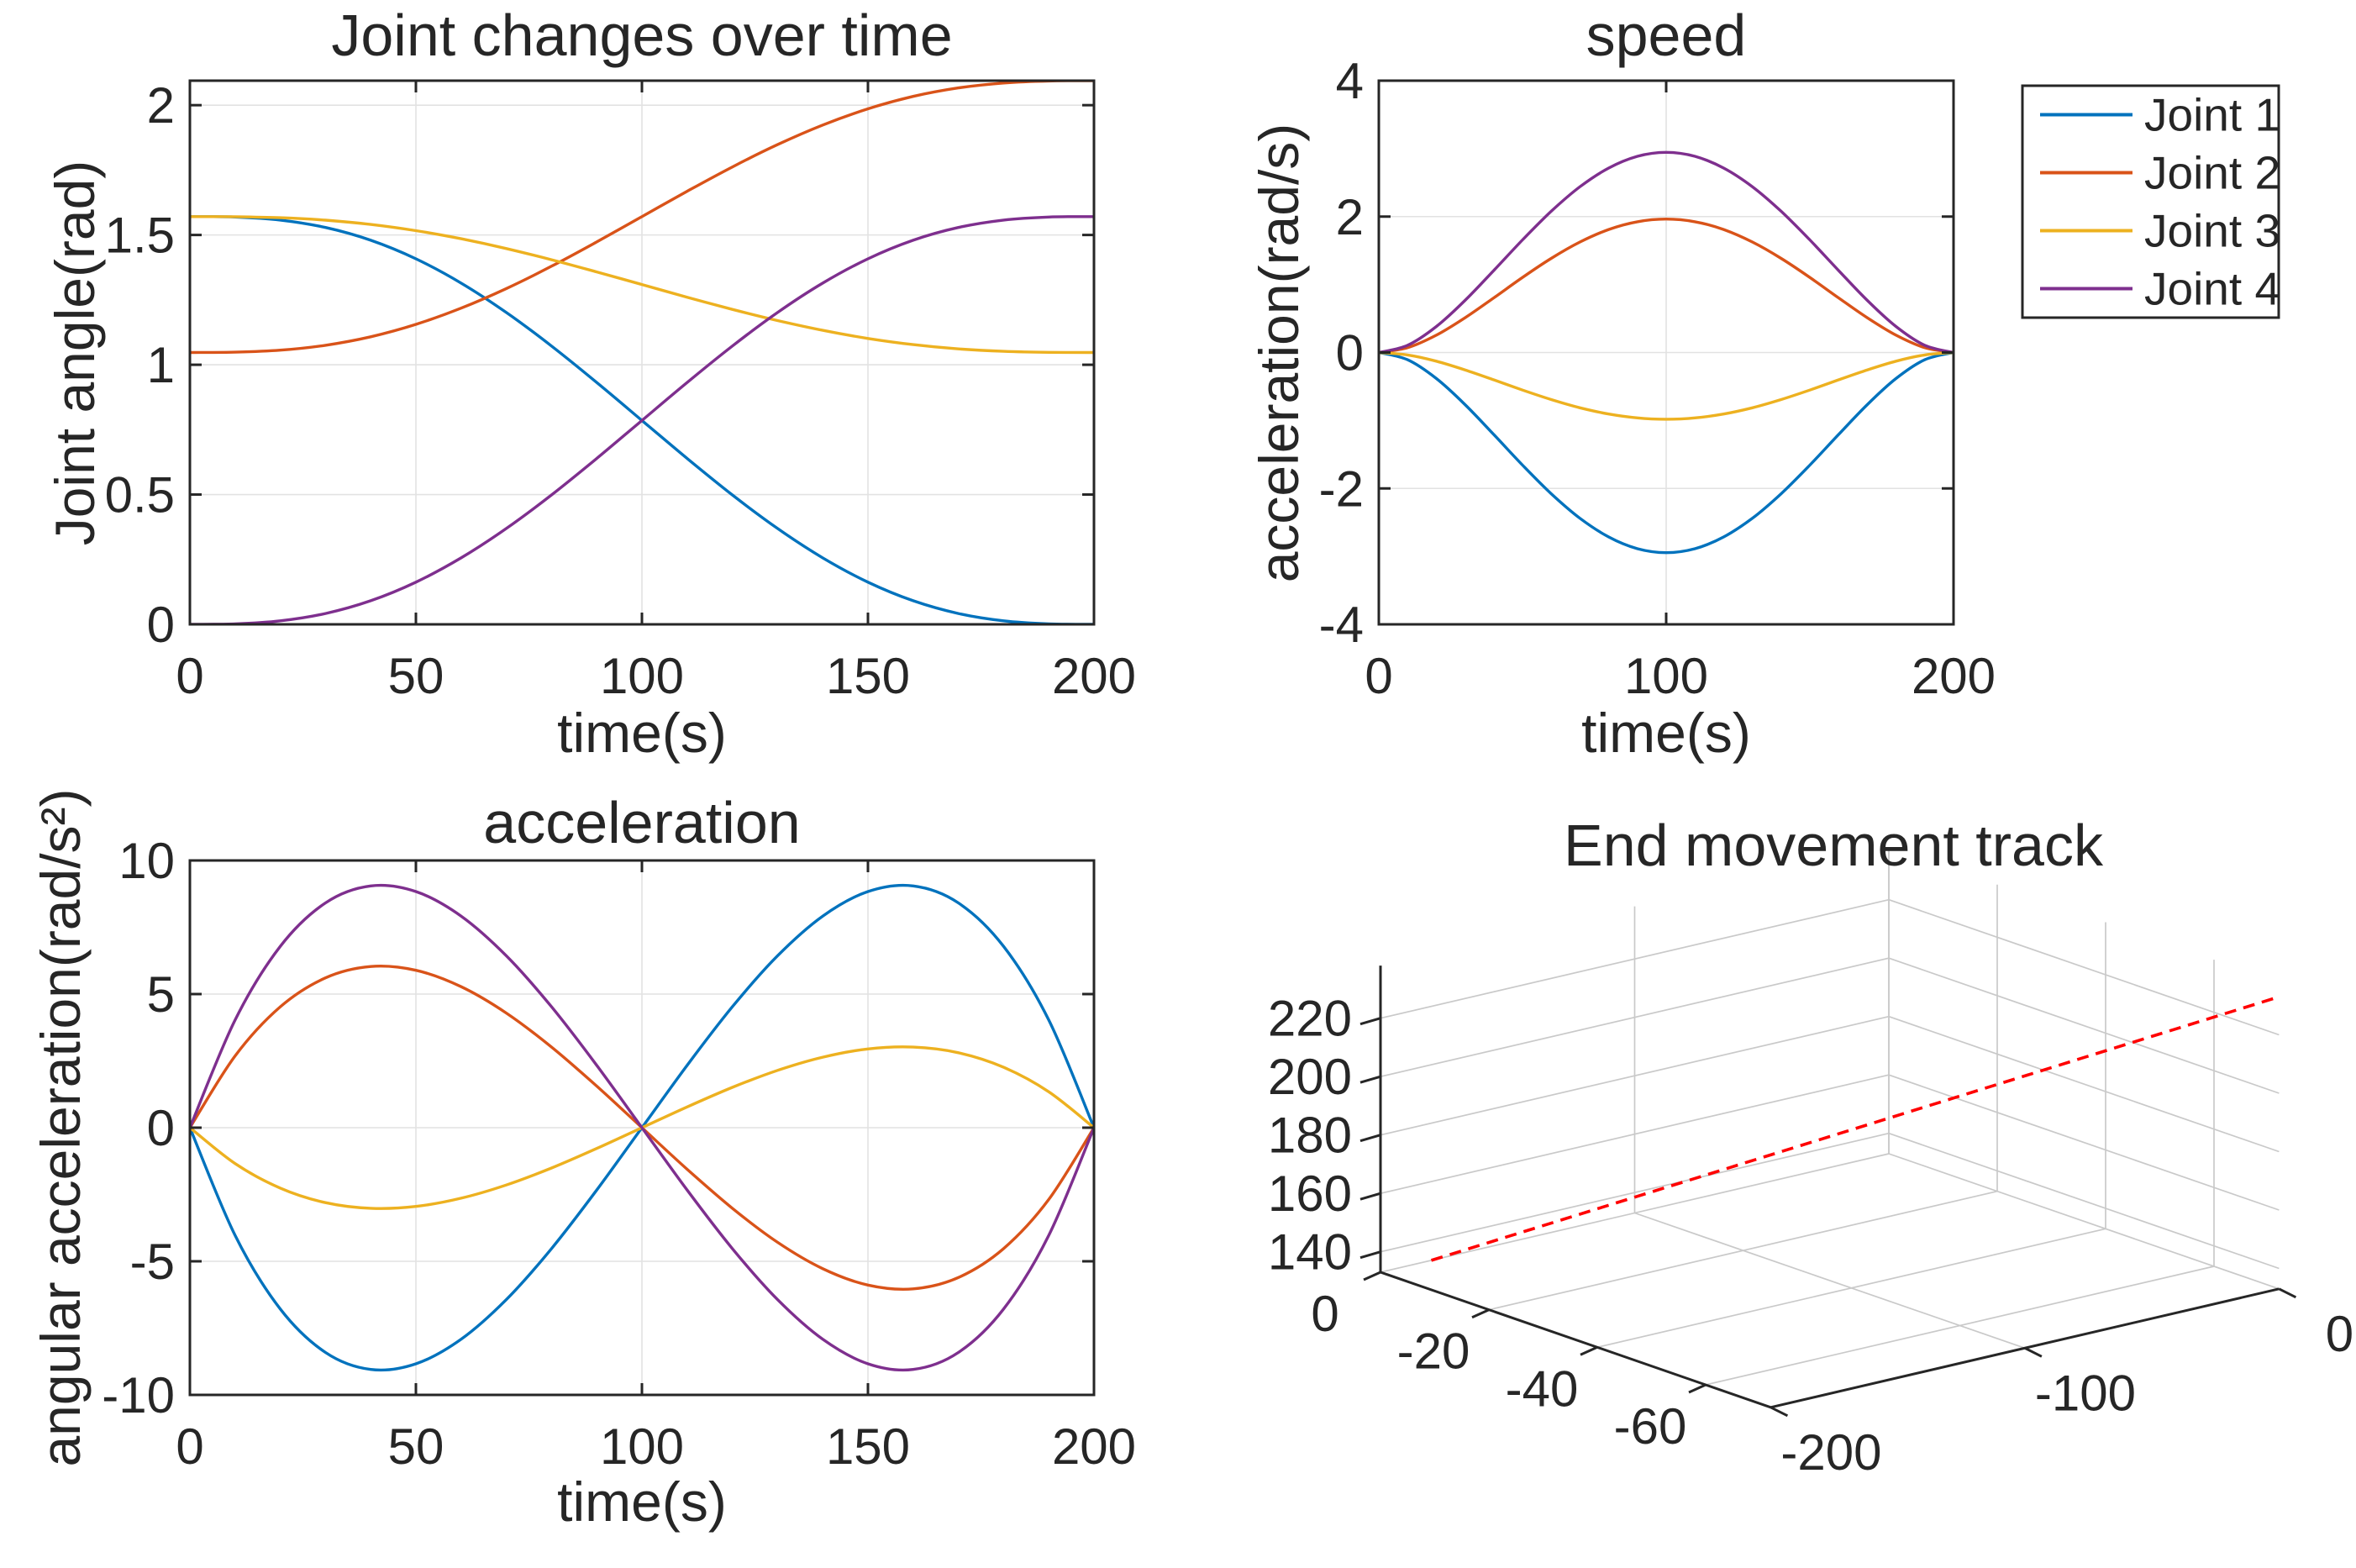 The height and width of the screenshot is (1568, 2356). I want to click on y-tick-label: -4, so click(1341, 625).